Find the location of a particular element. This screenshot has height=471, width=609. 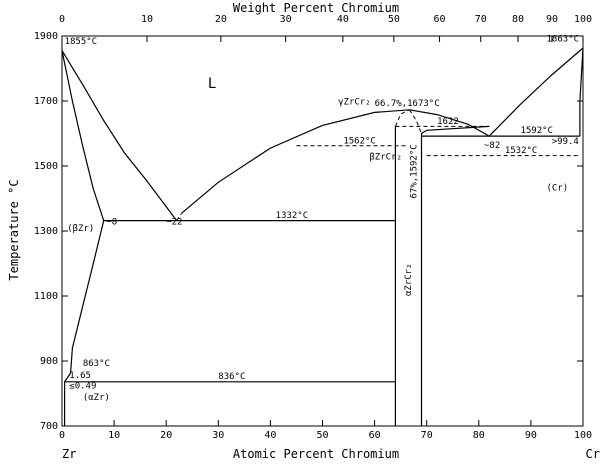

y-tick-label: 700 is located at coordinates (49, 426).